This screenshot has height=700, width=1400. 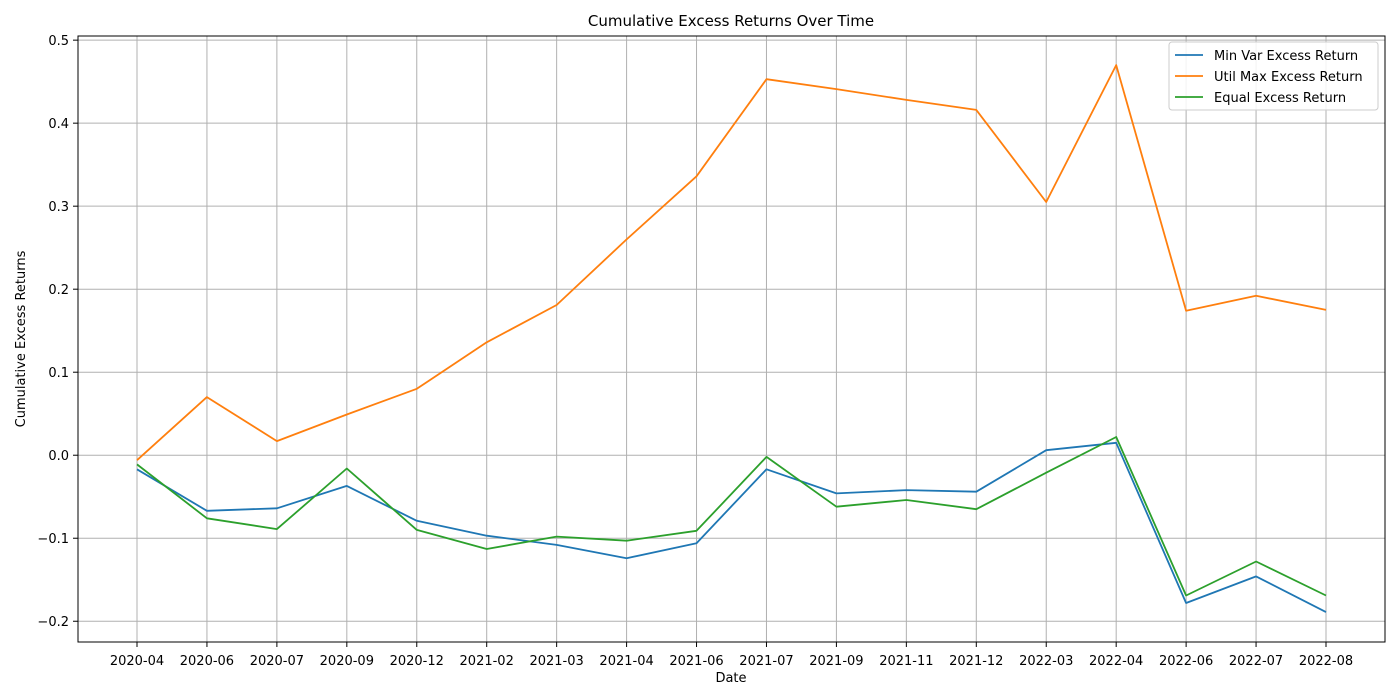 I want to click on y-tick-label: 0.4, so click(x=58, y=124).